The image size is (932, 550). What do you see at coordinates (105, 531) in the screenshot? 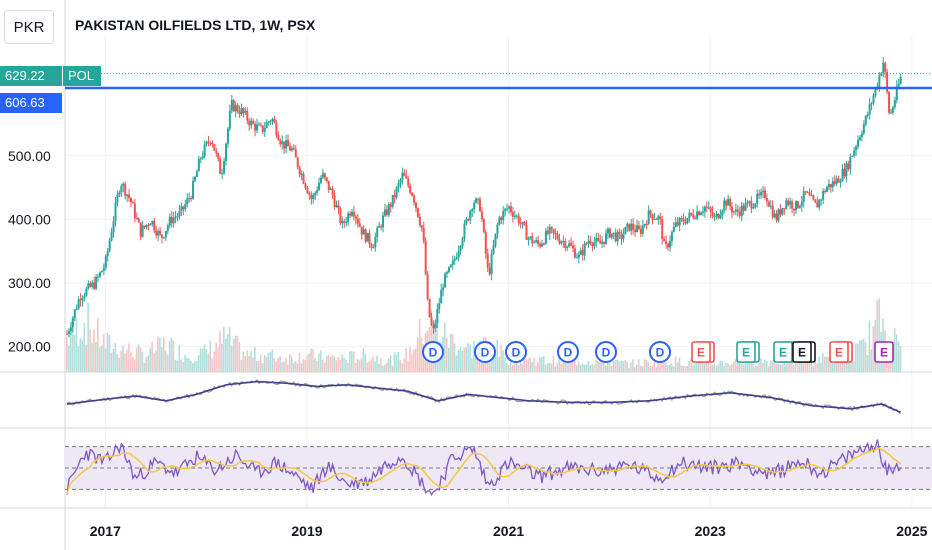
I see `x-tick-label: 2017` at bounding box center [105, 531].